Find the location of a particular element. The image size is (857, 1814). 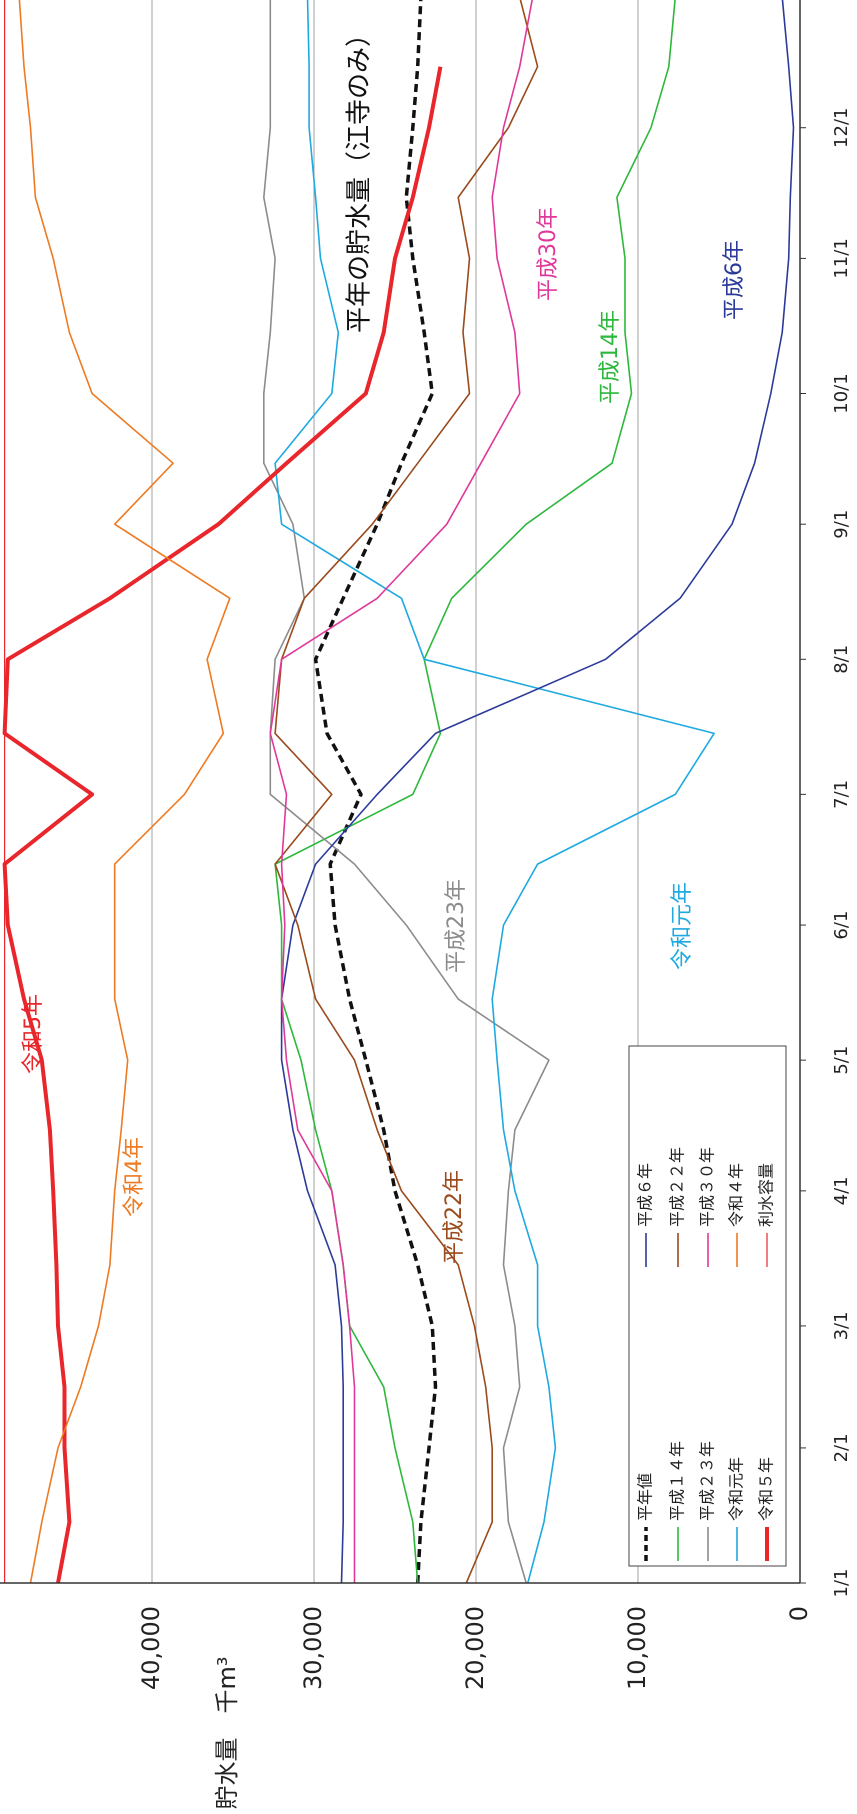

annotation: 平成22年 is located at coordinates (454, 1217).